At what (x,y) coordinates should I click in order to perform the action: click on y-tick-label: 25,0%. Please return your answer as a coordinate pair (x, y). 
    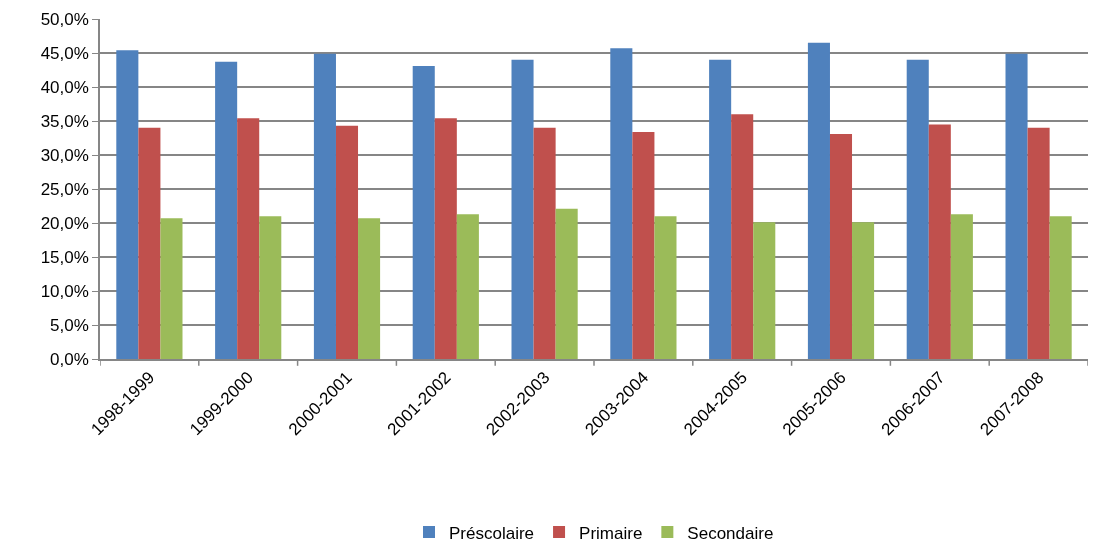
    Looking at the image, I should click on (64, 189).